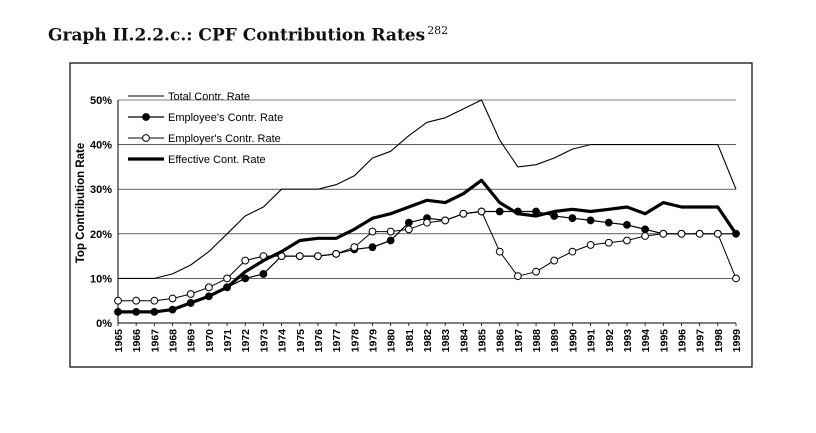 The image size is (816, 433). What do you see at coordinates (146, 138) in the screenshot?
I see `legend-marker-employer-s-contr-rate` at bounding box center [146, 138].